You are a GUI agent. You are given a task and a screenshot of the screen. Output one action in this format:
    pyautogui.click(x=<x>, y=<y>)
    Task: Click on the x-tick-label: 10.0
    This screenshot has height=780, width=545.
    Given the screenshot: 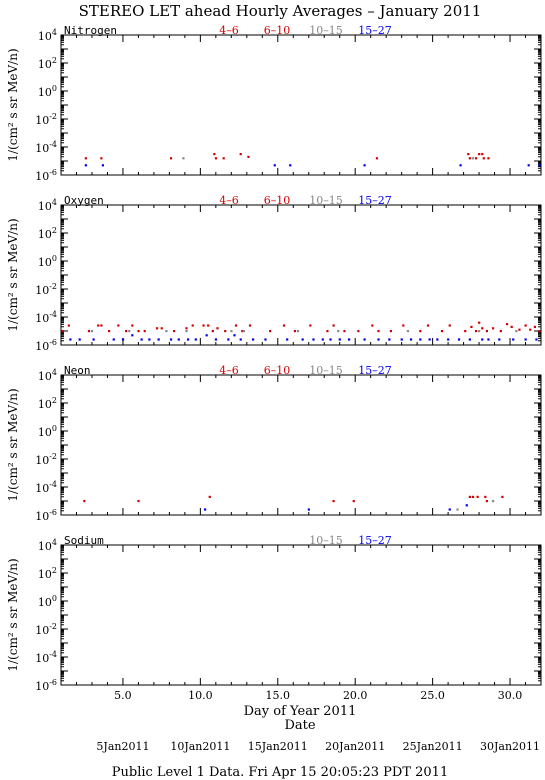 What is the action you would take?
    pyautogui.click(x=200, y=695)
    